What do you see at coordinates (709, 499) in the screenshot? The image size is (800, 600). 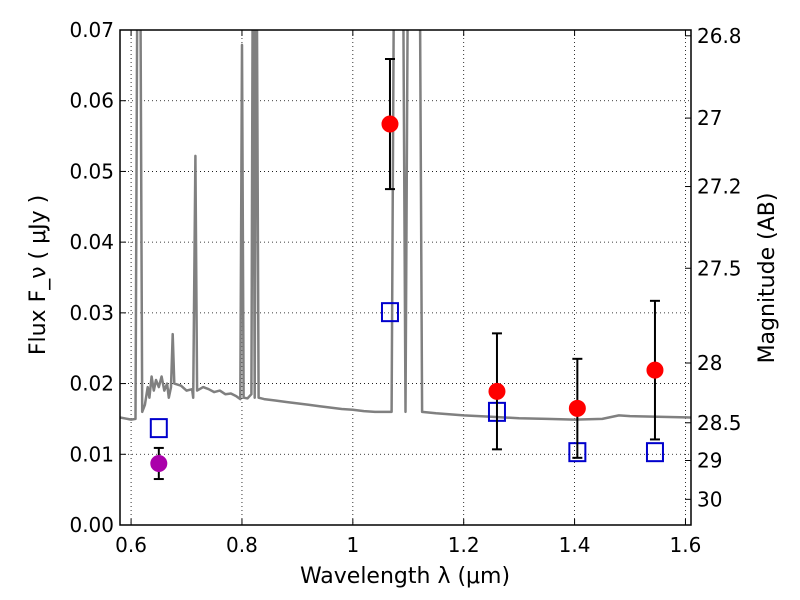 I see `right-tick-label: 30` at bounding box center [709, 499].